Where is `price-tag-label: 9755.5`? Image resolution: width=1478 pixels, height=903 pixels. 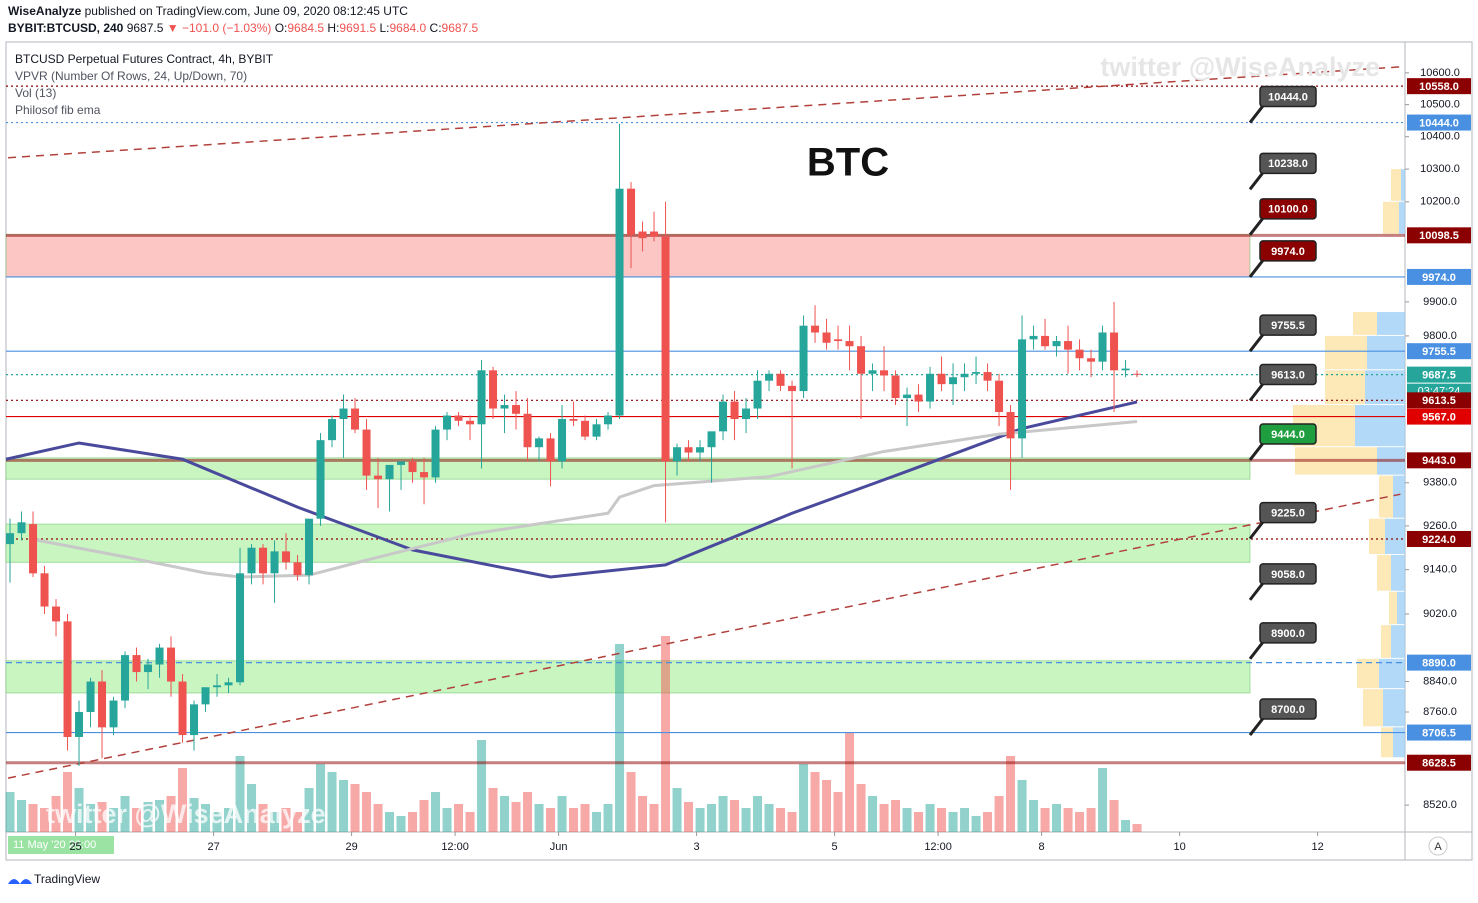
price-tag-label: 9755.5 is located at coordinates (1439, 352).